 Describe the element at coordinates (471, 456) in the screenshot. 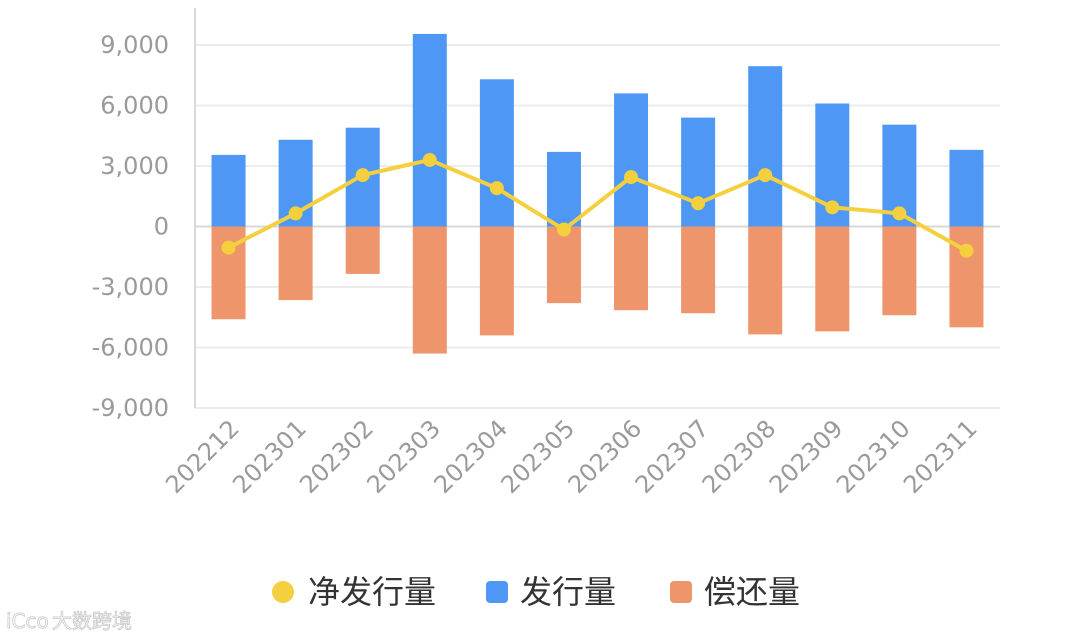

I see `x-tick-label: 202304` at that location.